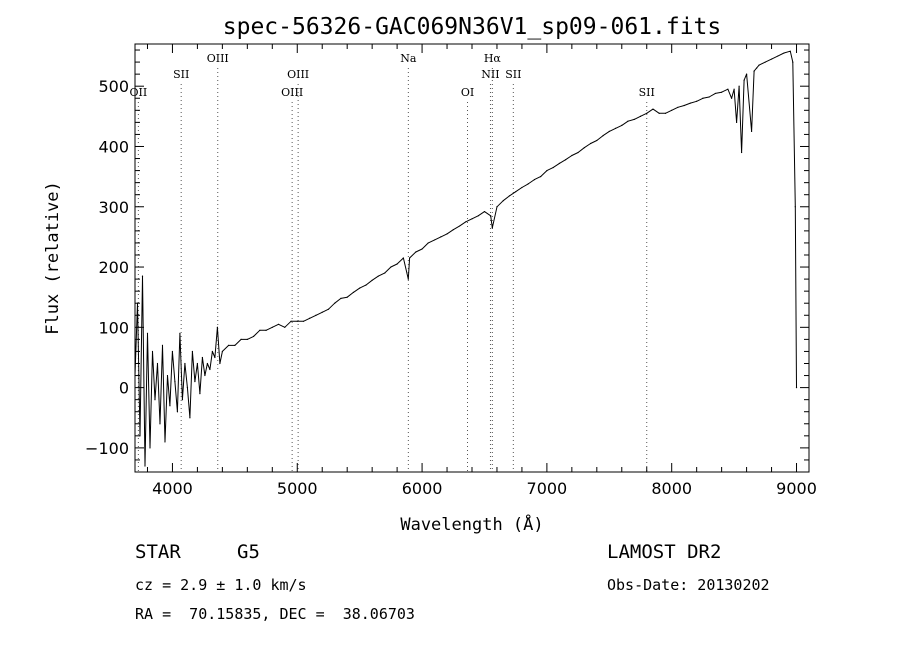 The image size is (900, 650). I want to click on x-tick-label: 4000, so click(172, 488).